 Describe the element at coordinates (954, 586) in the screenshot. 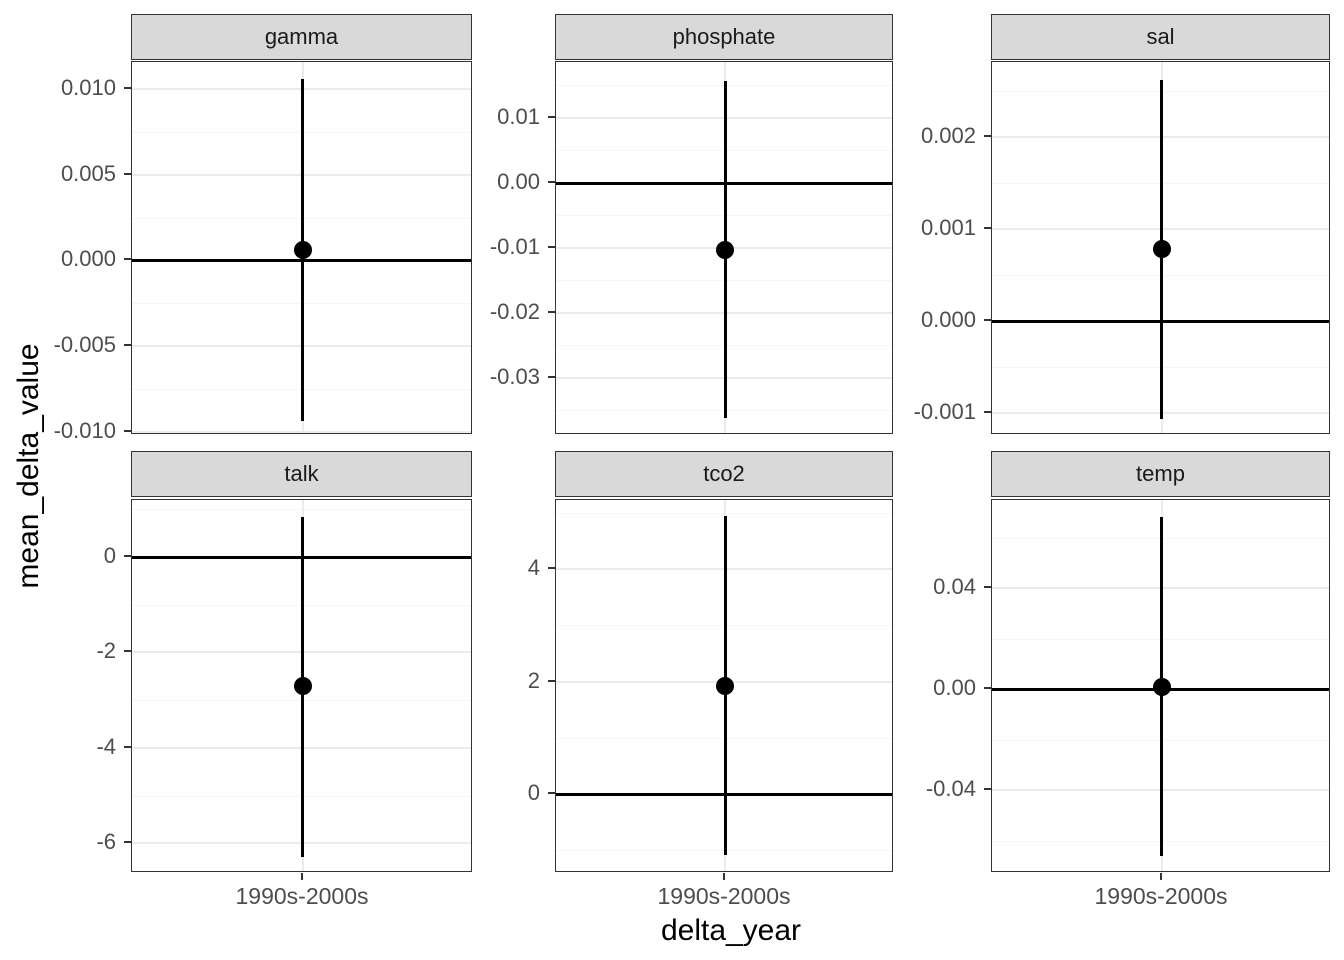

I see `y-tick-label: 0.04` at that location.